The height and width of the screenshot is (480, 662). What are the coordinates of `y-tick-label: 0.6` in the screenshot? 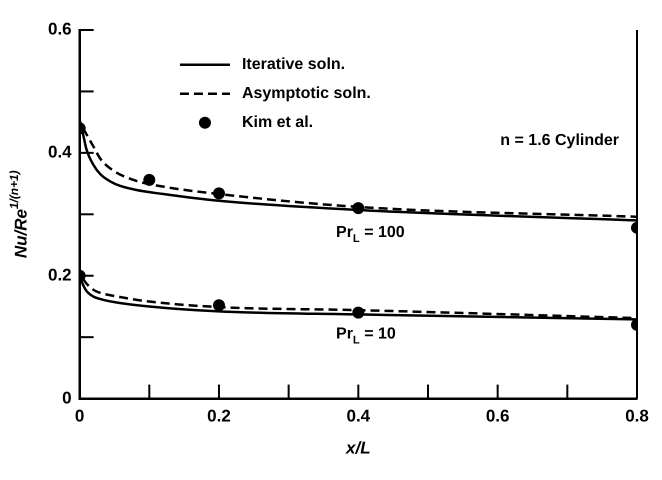 It's located at (60, 29).